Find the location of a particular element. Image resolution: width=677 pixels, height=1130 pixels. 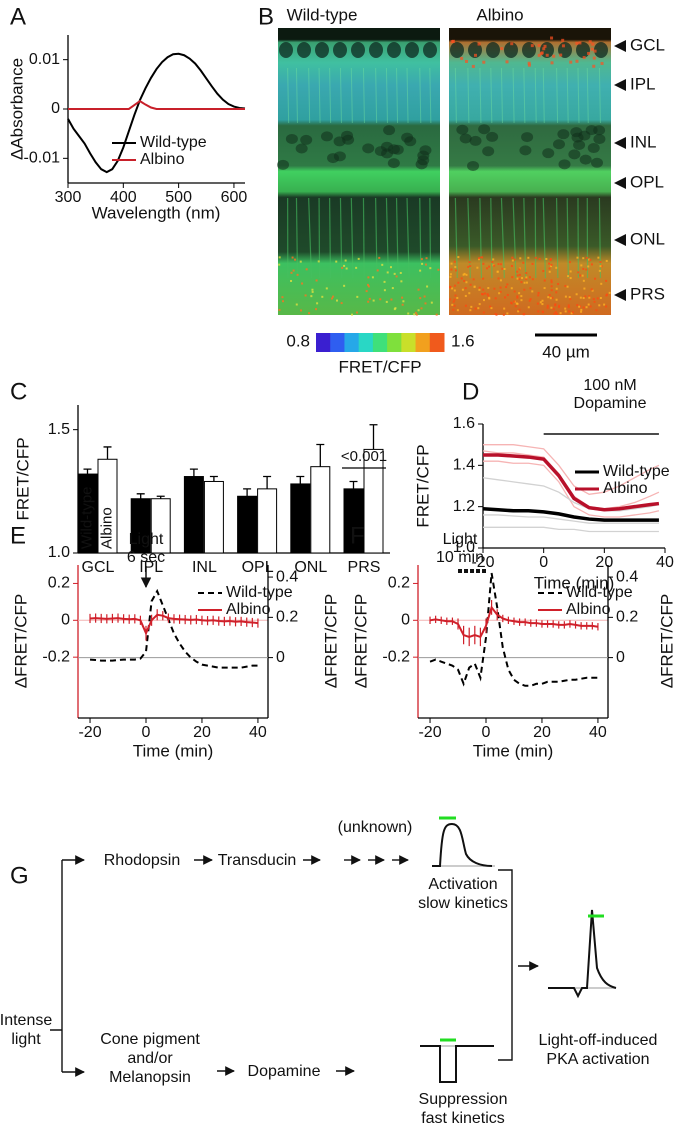

x-tick-label: 20 is located at coordinates (202, 732).